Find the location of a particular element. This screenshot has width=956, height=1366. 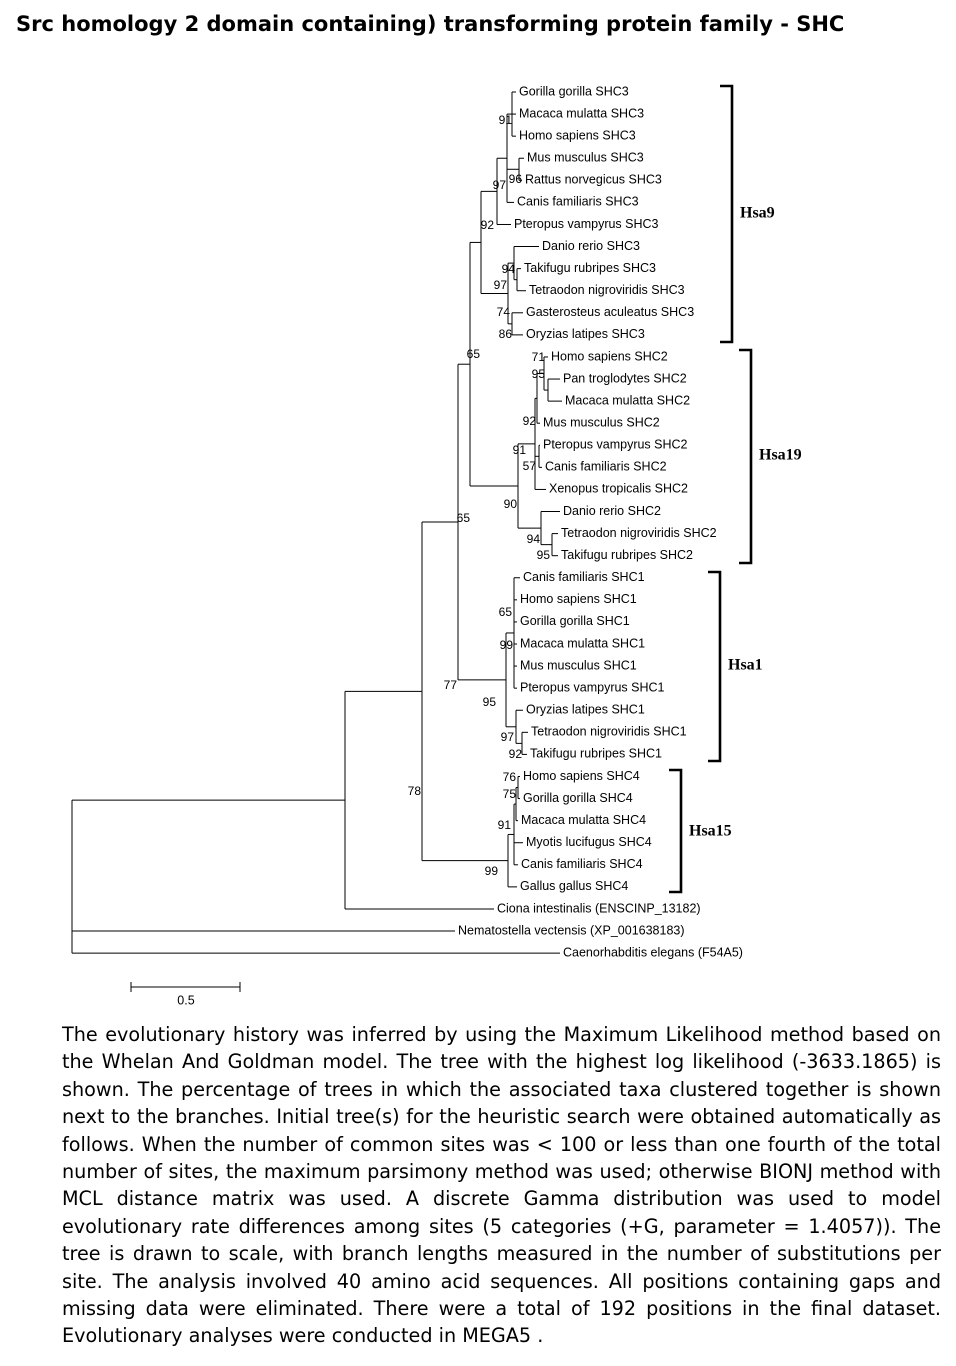

scale-bar-label: 0.5 is located at coordinates (185, 1000).